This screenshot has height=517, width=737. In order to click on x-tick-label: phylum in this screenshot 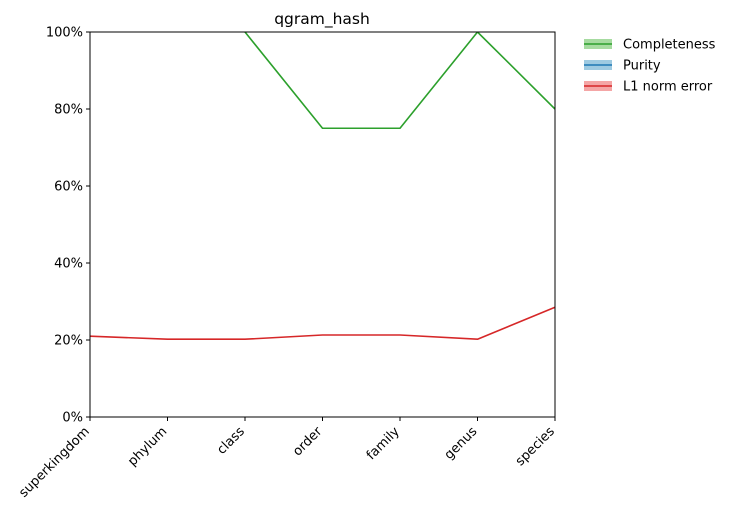, I will do `click(147, 446)`.